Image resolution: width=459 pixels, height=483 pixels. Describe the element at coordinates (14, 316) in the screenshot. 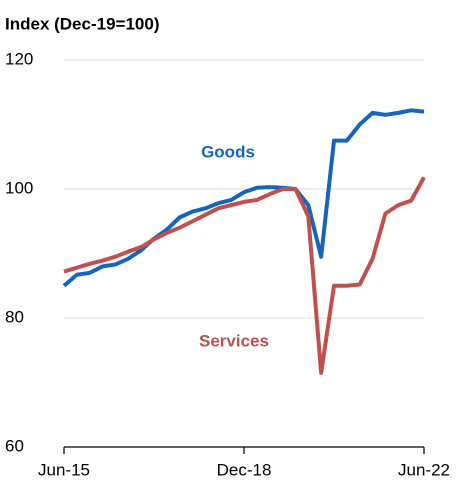

I see `y-tick-label: 80` at that location.